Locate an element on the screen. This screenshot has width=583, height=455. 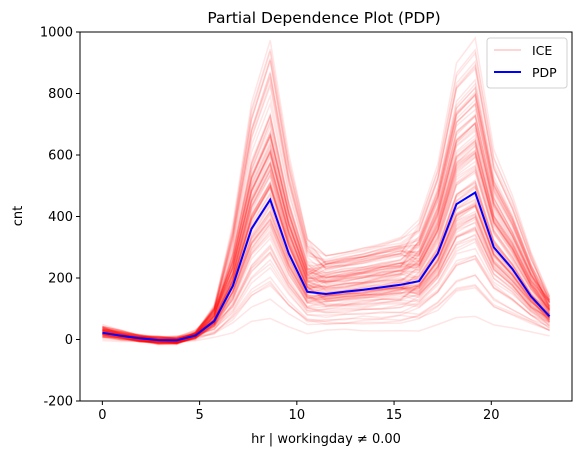
x-tick-label: 5 is located at coordinates (199, 415).